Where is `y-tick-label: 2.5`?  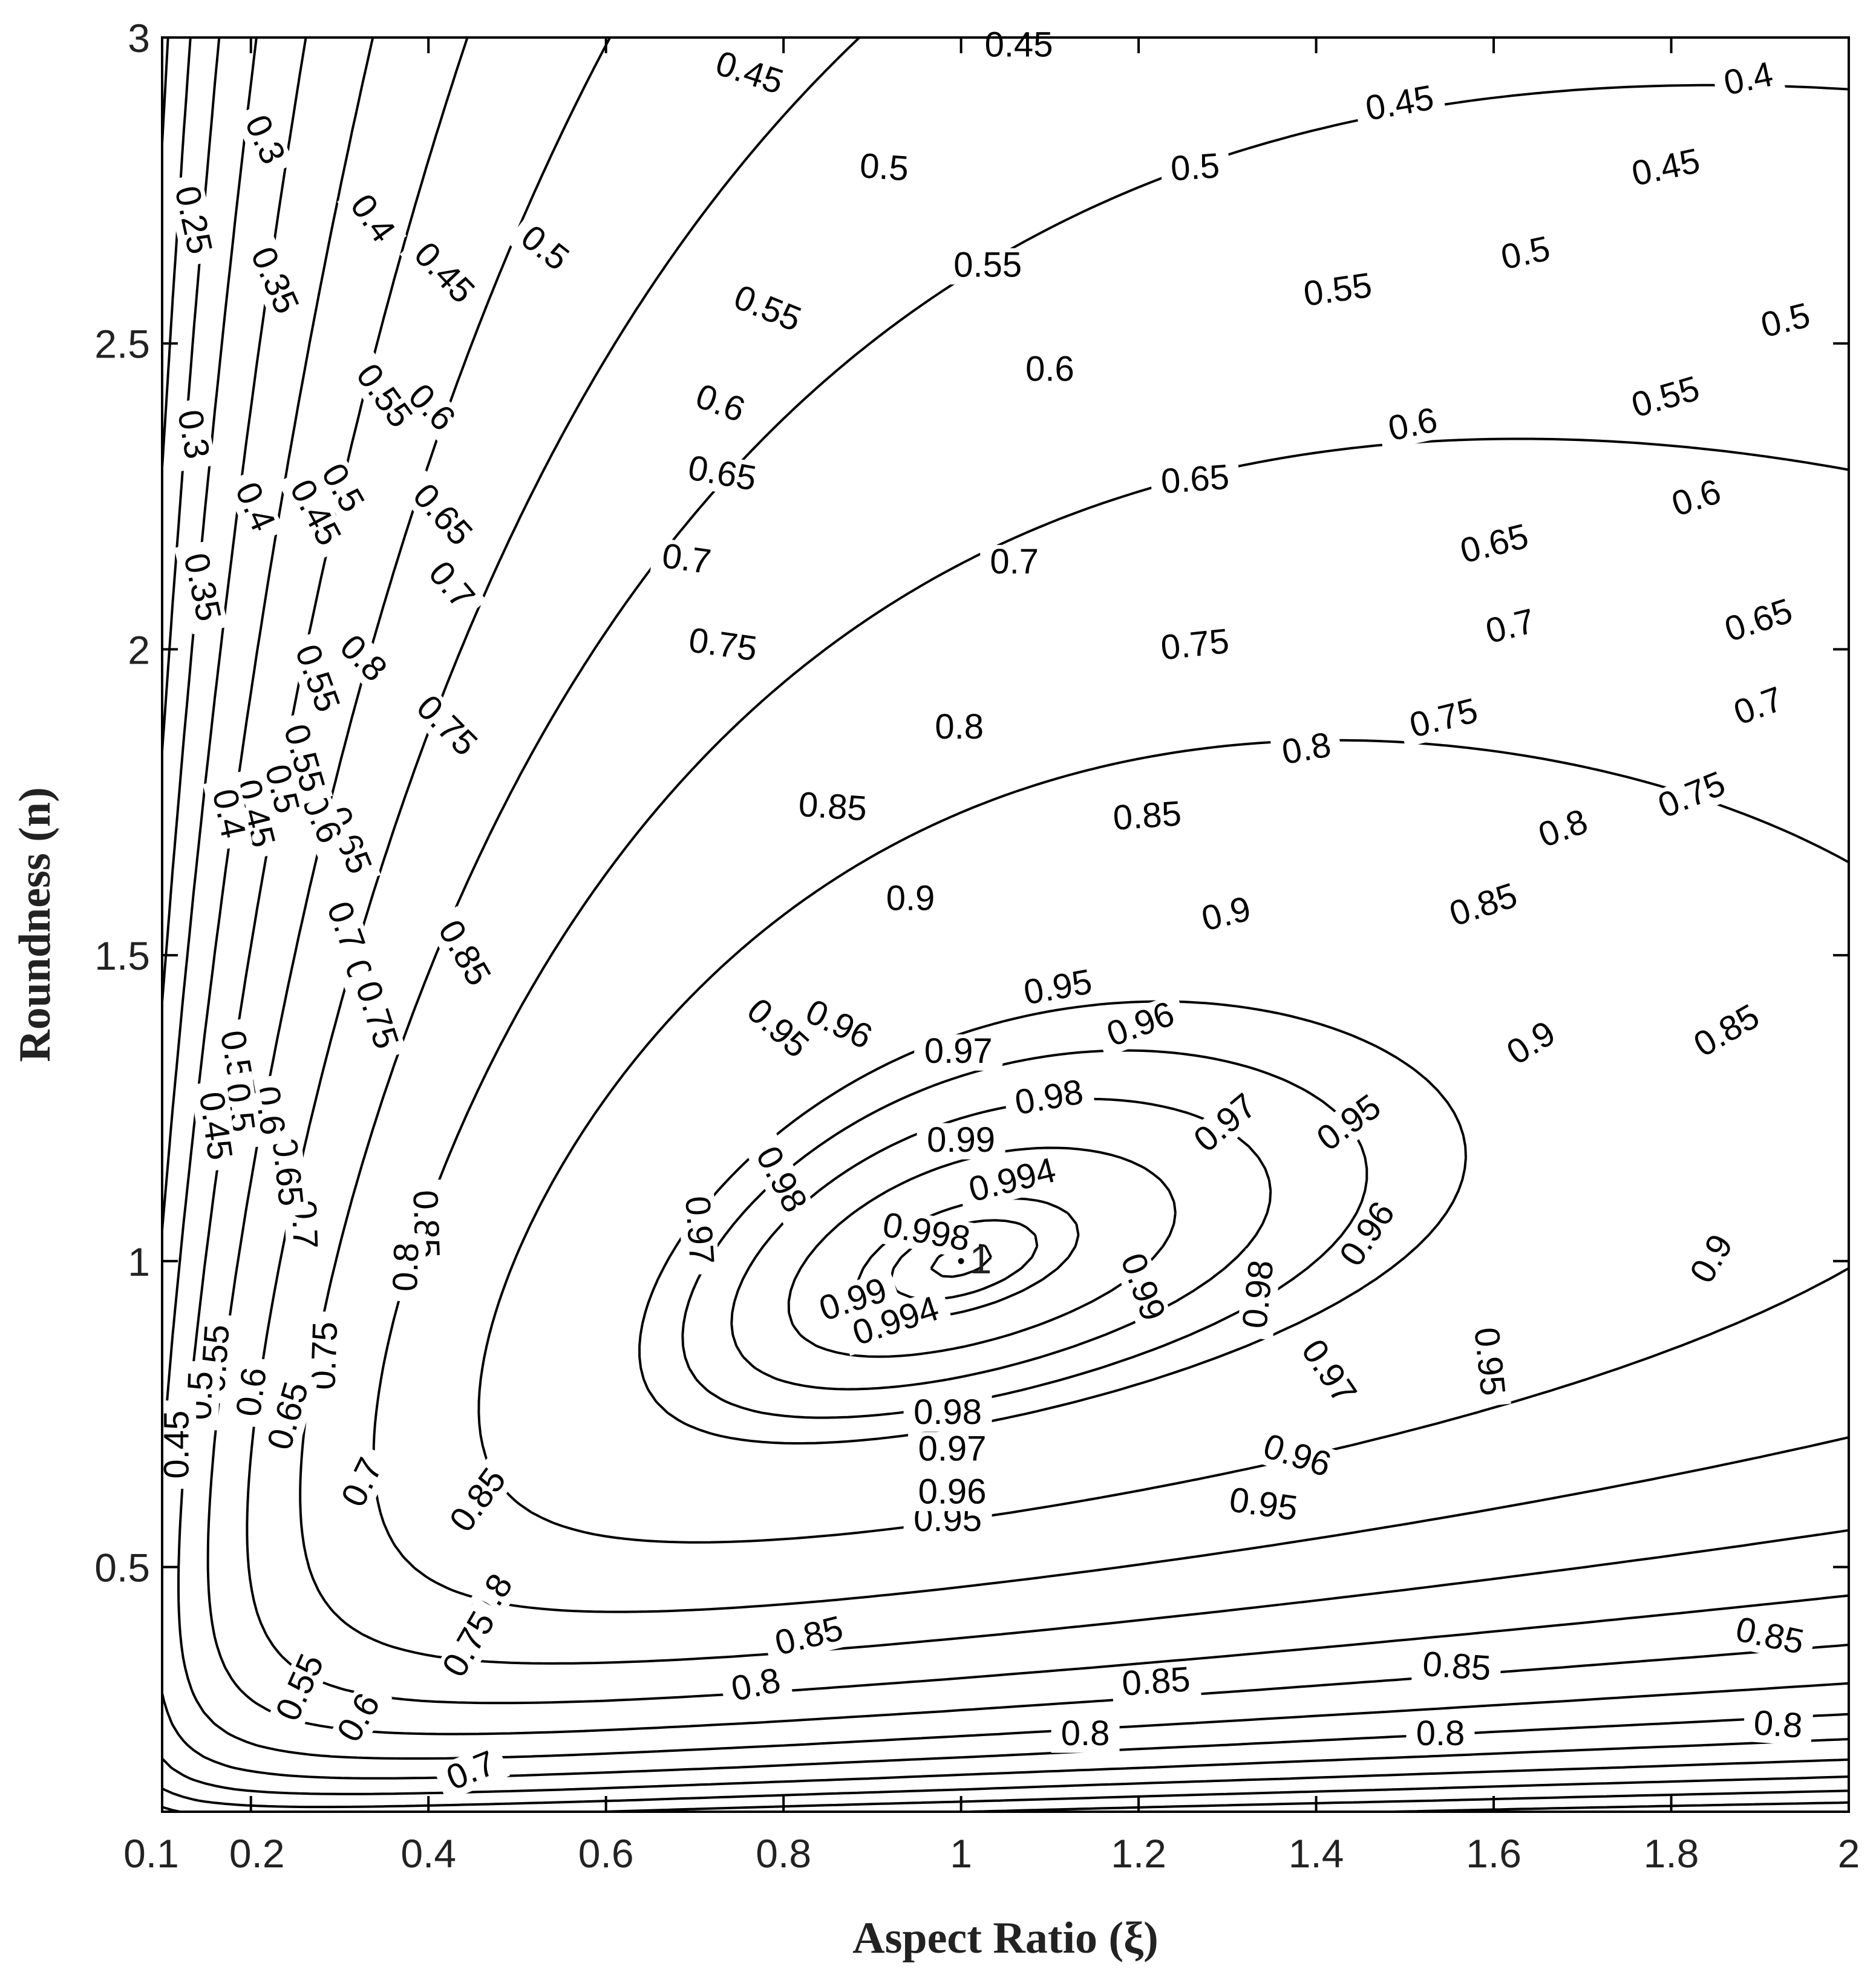
y-tick-label: 2.5 is located at coordinates (122, 344).